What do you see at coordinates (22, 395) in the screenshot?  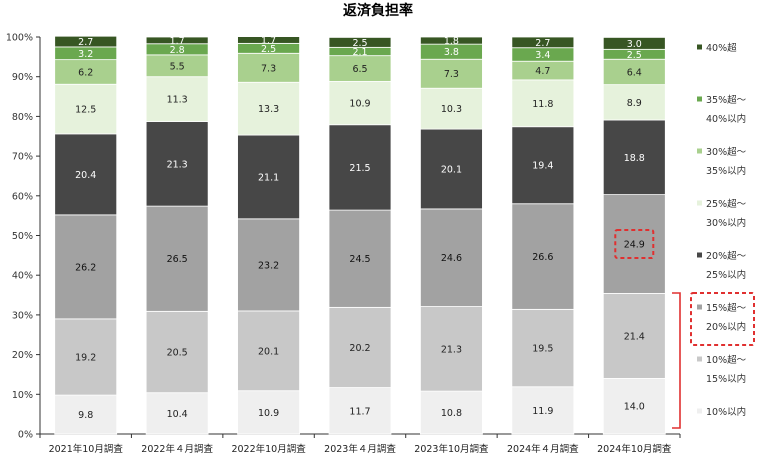 I see `y-tick-label: 10%` at bounding box center [22, 395].